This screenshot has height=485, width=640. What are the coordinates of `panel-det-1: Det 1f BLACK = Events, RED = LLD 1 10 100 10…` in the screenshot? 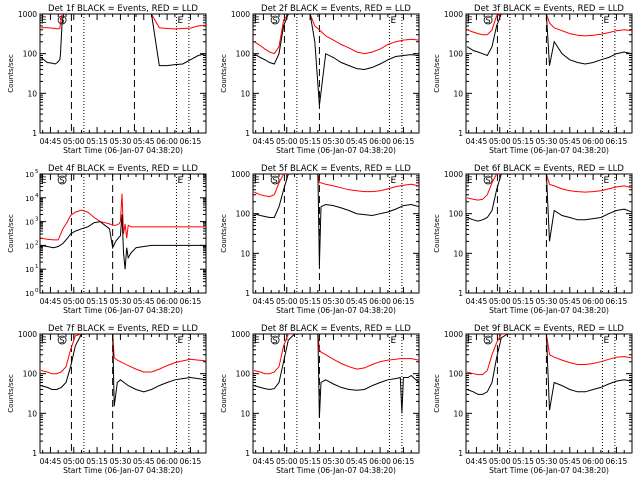 It's located at (107, 79).